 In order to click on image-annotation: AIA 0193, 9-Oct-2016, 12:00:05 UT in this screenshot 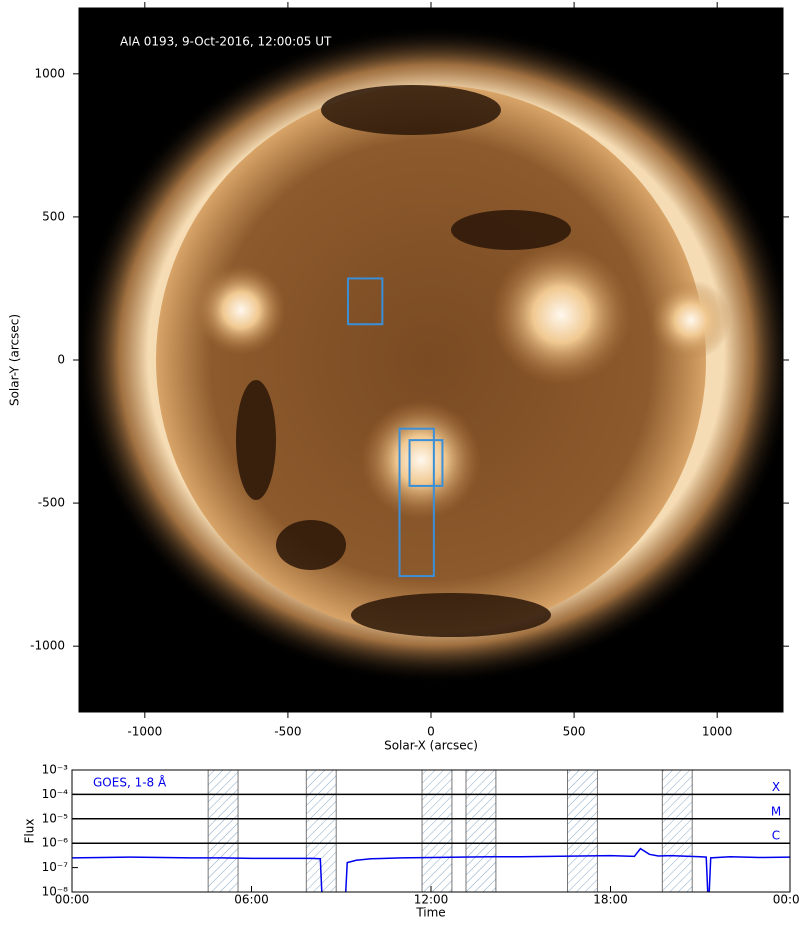, I will do `click(226, 42)`.